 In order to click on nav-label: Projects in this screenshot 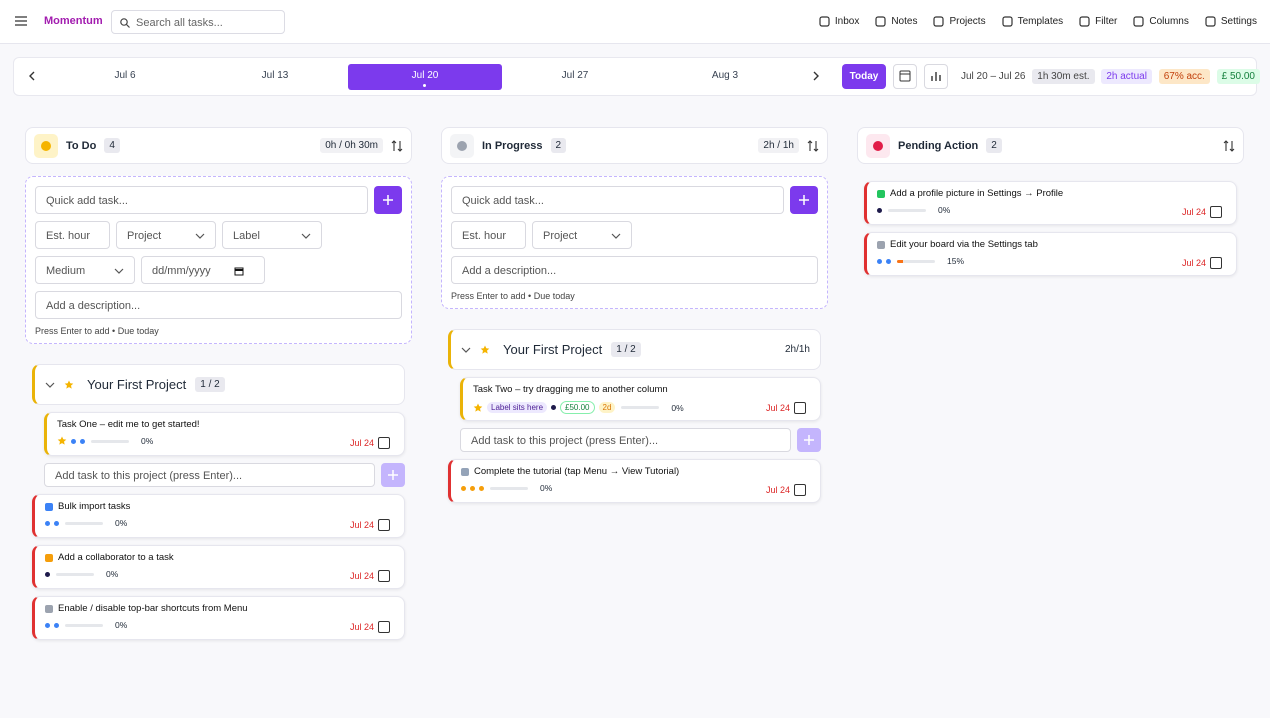, I will do `click(967, 21)`.